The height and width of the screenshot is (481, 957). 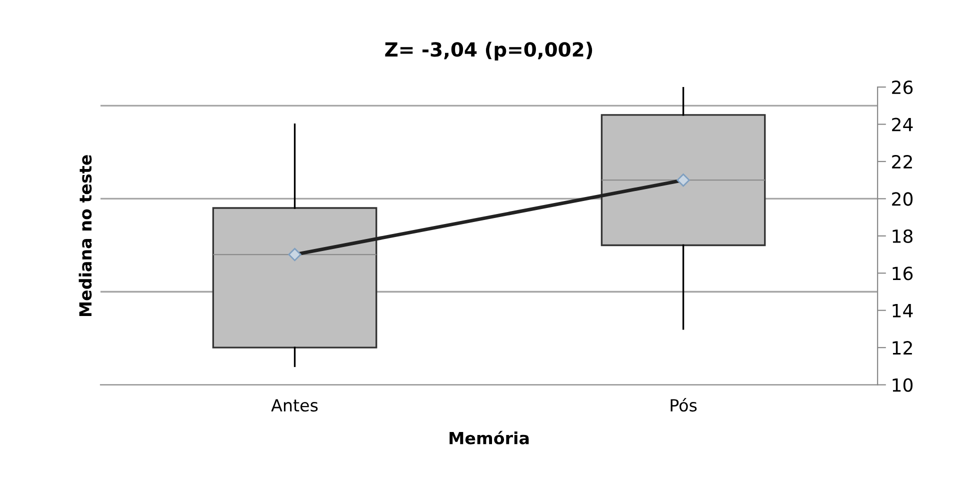 I want to click on chart-title: Z= -3,04 (p=0,002), so click(x=488, y=51).